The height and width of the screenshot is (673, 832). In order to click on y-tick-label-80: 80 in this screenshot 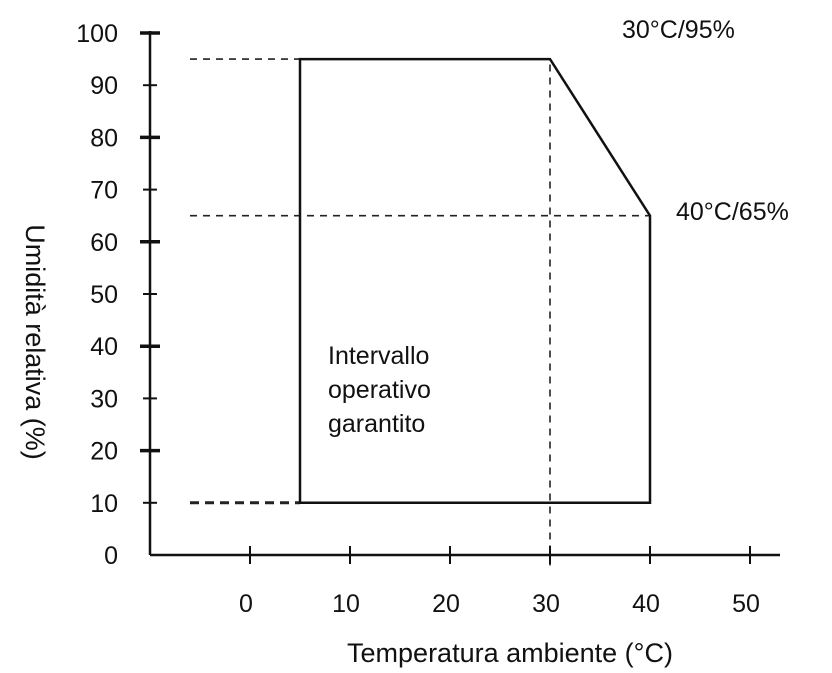, I will do `click(104, 138)`.